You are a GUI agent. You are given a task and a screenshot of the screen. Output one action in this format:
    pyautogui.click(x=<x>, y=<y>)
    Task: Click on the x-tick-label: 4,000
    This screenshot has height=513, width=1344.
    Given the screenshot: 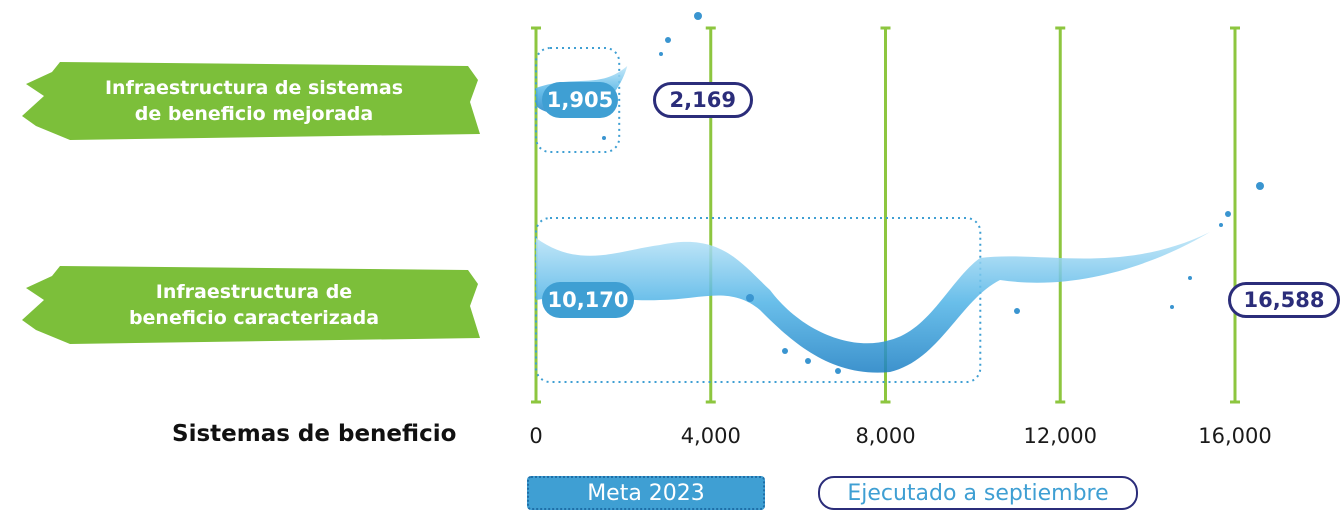 What is the action you would take?
    pyautogui.click(x=710, y=436)
    